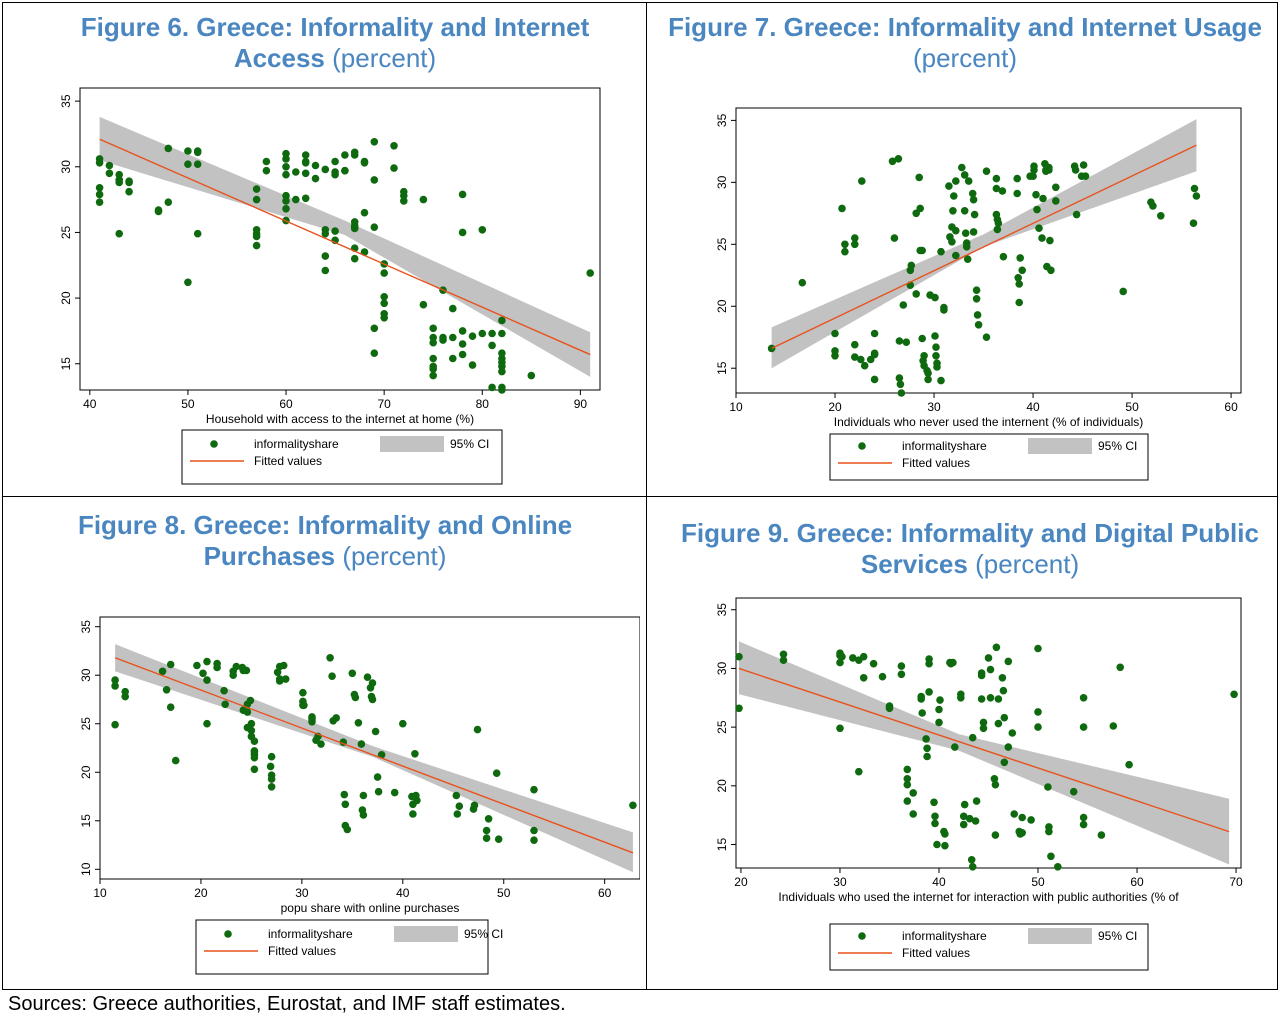 Image resolution: width=1280 pixels, height=1019 pixels. What do you see at coordinates (310, 934) in the screenshot?
I see `legend-dots-label: informalityshare` at bounding box center [310, 934].